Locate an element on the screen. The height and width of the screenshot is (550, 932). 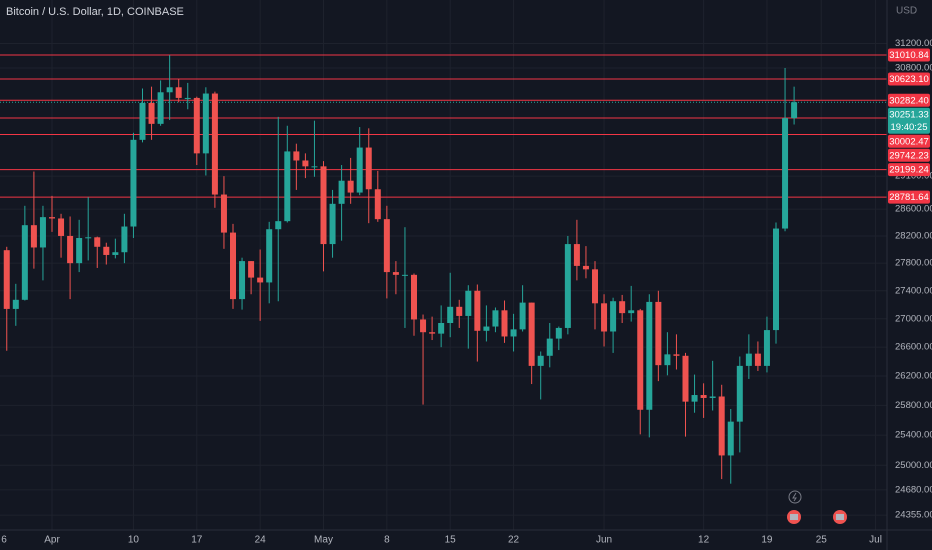
x-tick-label: 19 is located at coordinates (767, 540).